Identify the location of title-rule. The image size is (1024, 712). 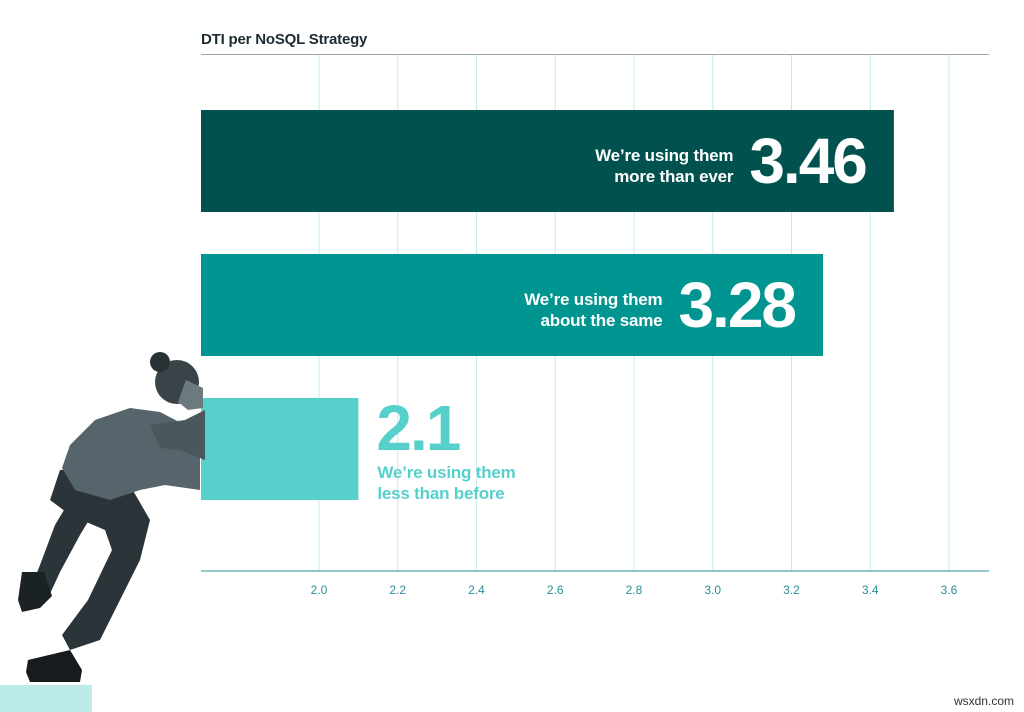
(595, 54).